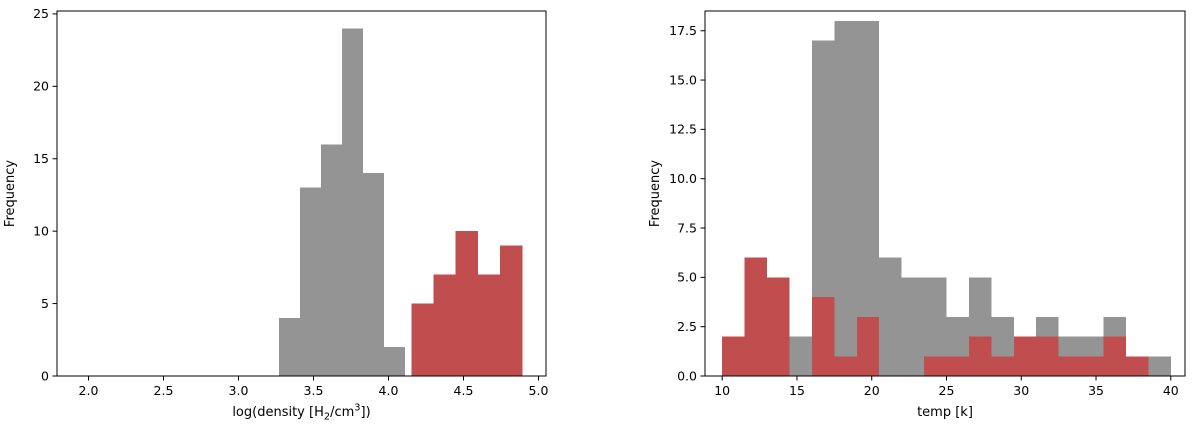  I want to click on y-tick-label: 2.5, so click(687, 326).